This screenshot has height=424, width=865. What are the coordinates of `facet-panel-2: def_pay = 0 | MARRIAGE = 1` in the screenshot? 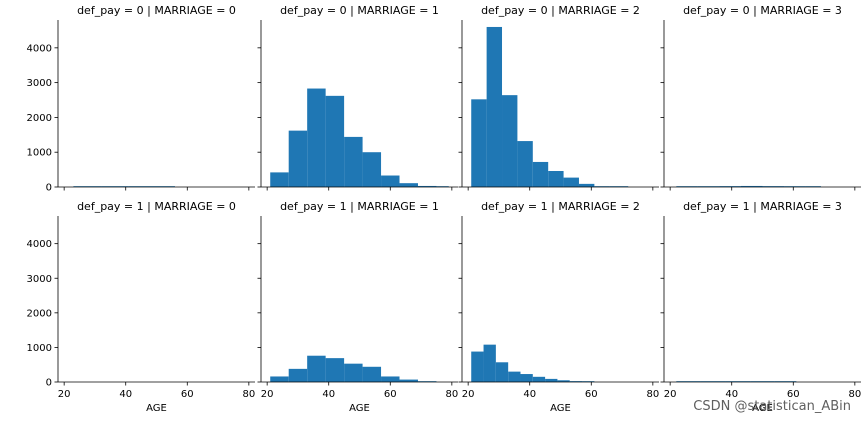 It's located at (357, 97).